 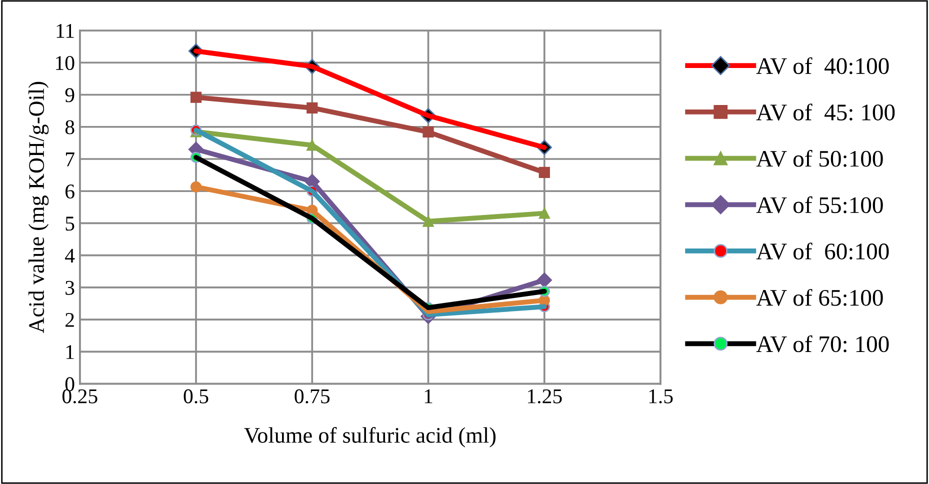 What do you see at coordinates (312, 396) in the screenshot?
I see `x-tick-label: 0.75` at bounding box center [312, 396].